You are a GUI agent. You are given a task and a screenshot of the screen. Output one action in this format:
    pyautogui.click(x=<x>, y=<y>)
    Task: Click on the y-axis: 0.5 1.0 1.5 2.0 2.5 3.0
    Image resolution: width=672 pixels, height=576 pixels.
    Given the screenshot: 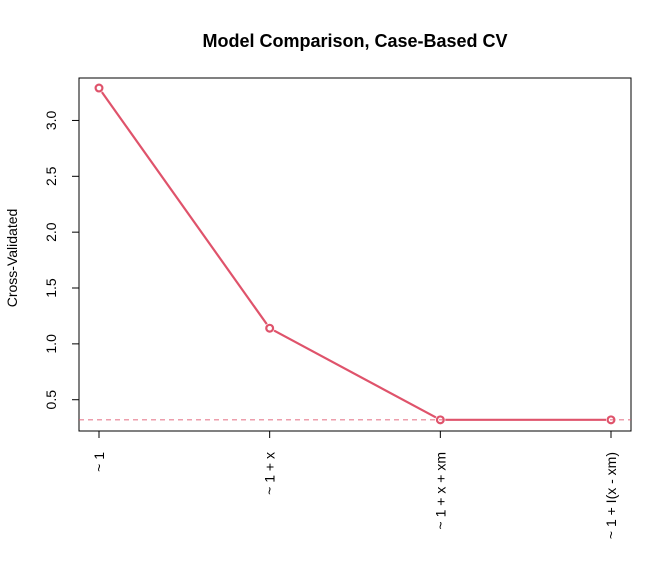 What is the action you would take?
    pyautogui.click(x=61, y=260)
    